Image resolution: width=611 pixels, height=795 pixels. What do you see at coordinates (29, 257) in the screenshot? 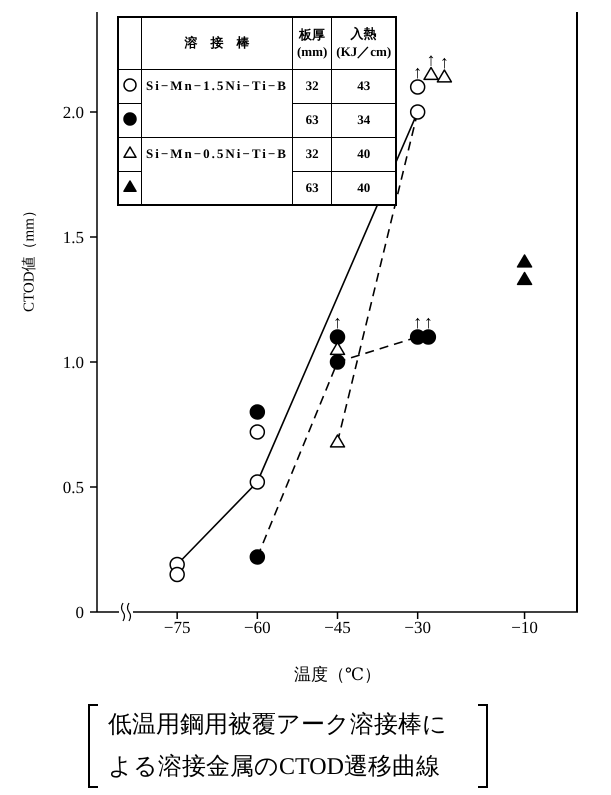
I see `y-axis-title: CTOD値（mm）` at bounding box center [29, 257].